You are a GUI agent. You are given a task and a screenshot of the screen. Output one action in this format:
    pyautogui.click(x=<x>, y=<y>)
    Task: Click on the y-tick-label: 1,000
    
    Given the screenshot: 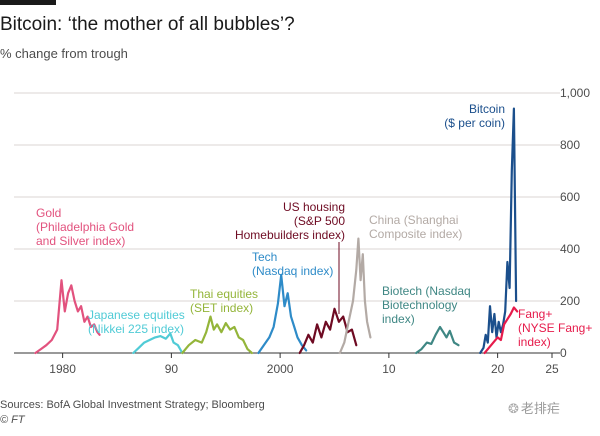 What is the action you would take?
    pyautogui.click(x=575, y=93)
    